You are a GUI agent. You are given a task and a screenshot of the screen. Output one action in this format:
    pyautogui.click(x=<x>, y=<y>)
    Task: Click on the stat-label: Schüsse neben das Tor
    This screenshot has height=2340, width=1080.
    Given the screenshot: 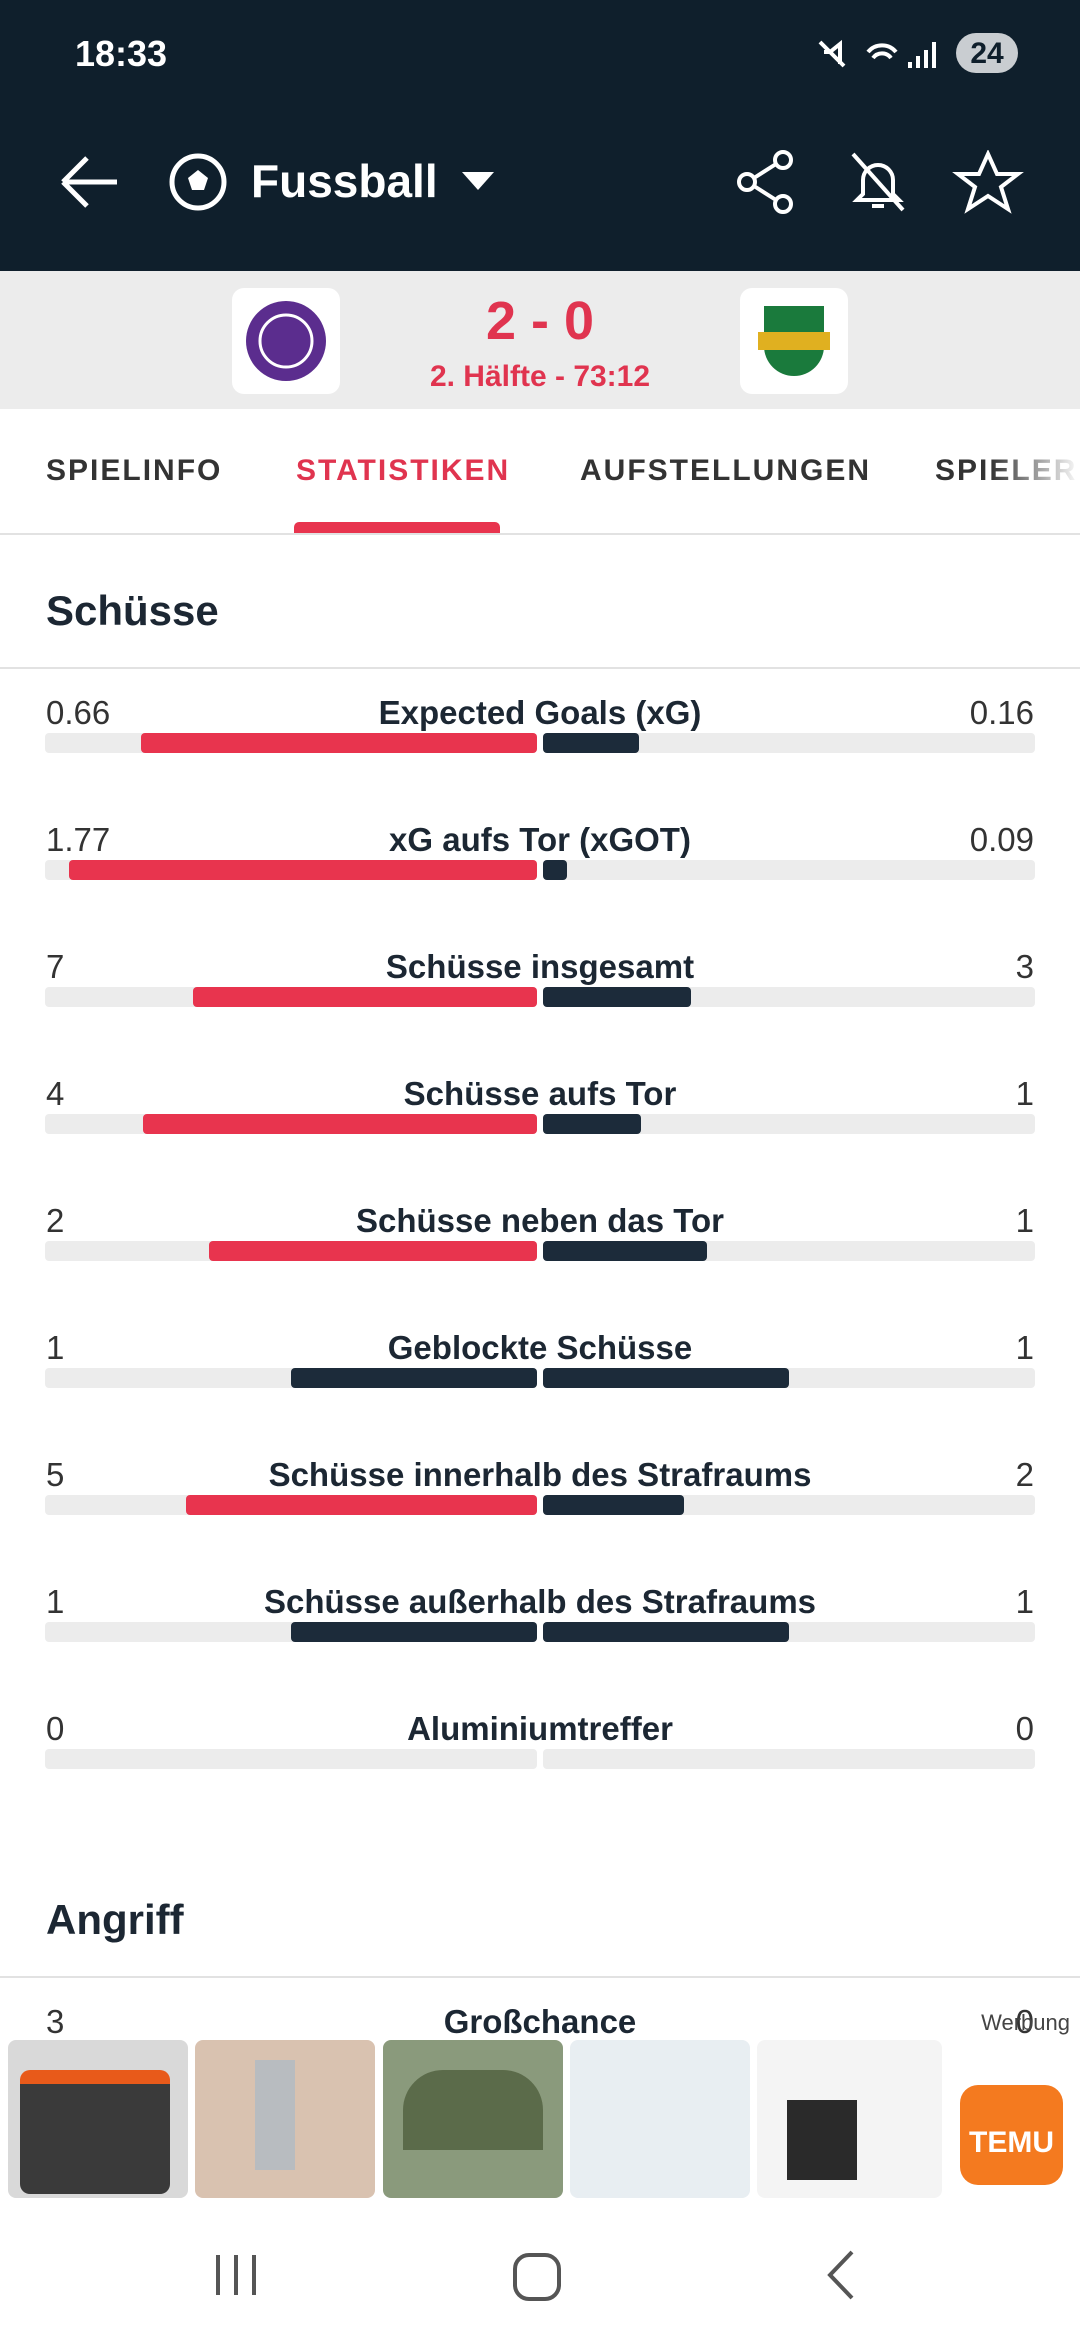 What is the action you would take?
    pyautogui.click(x=540, y=1220)
    